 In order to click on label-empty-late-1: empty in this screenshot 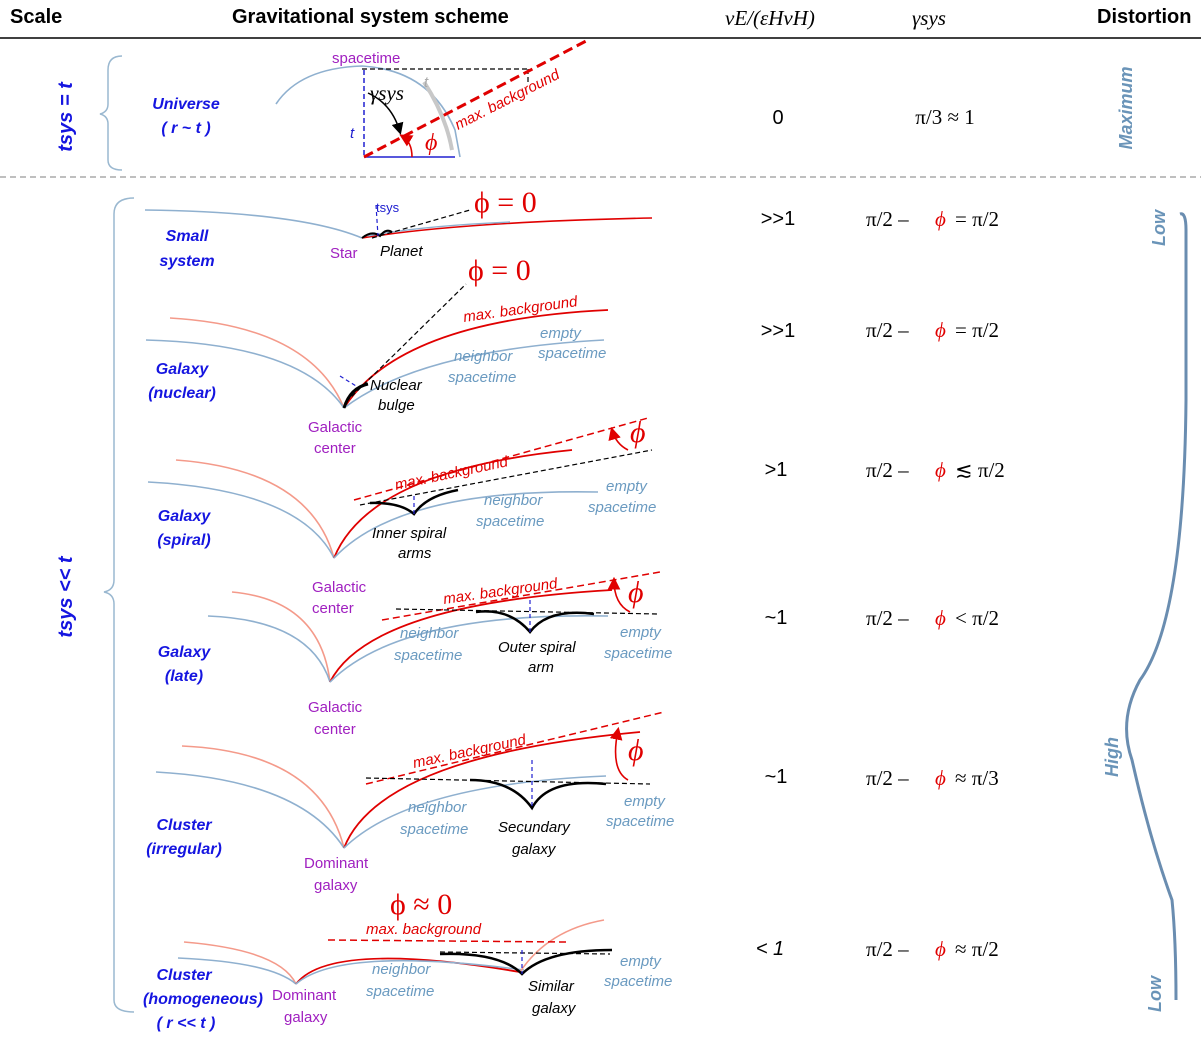, I will do `click(641, 632)`.